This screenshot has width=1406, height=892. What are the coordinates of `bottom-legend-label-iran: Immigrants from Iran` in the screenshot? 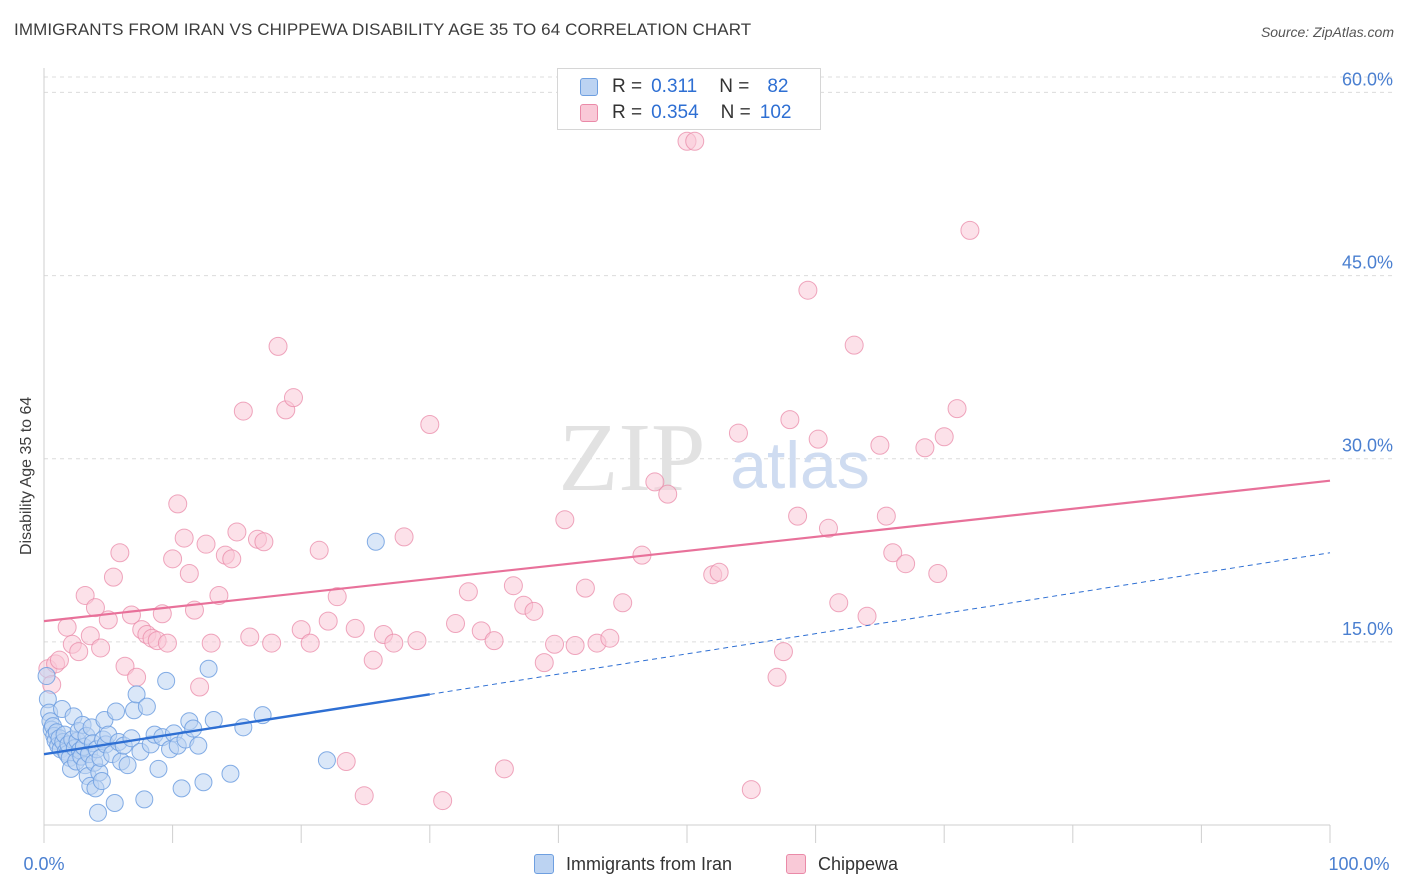 It's located at (649, 863).